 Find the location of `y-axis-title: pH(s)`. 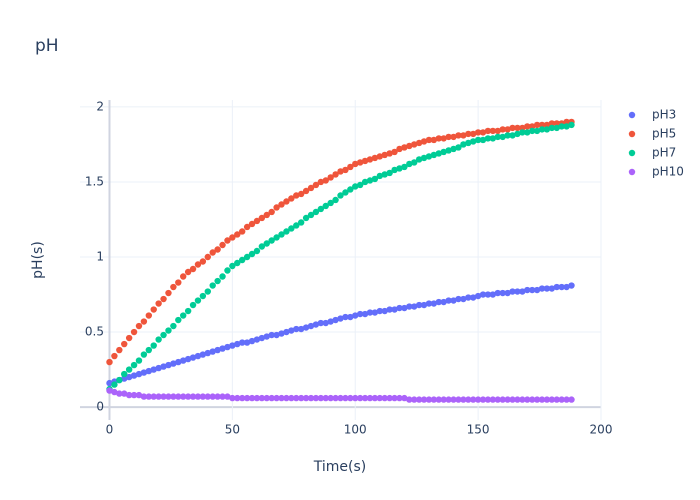

y-axis-title: pH(s) is located at coordinates (38, 260).